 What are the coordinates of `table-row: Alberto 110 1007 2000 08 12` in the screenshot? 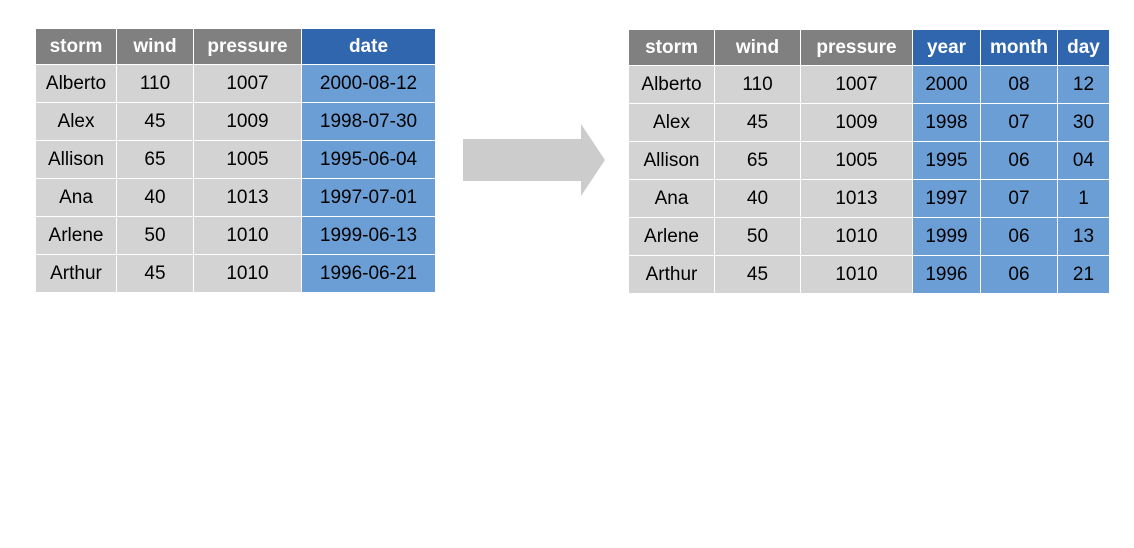 It's located at (869, 84).